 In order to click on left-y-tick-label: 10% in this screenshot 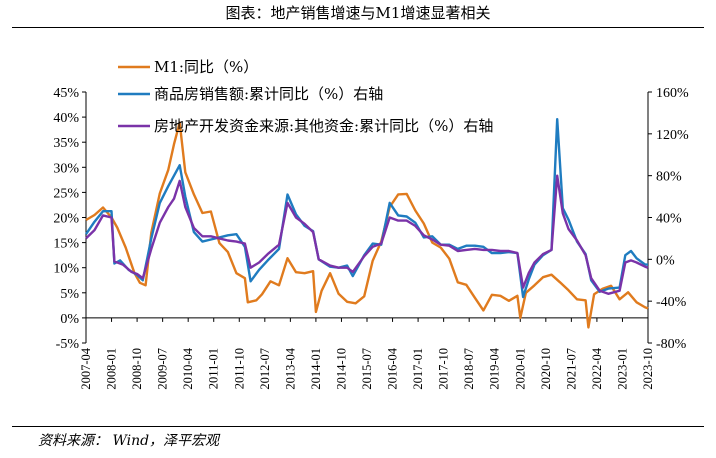, I will do `click(66, 269)`.